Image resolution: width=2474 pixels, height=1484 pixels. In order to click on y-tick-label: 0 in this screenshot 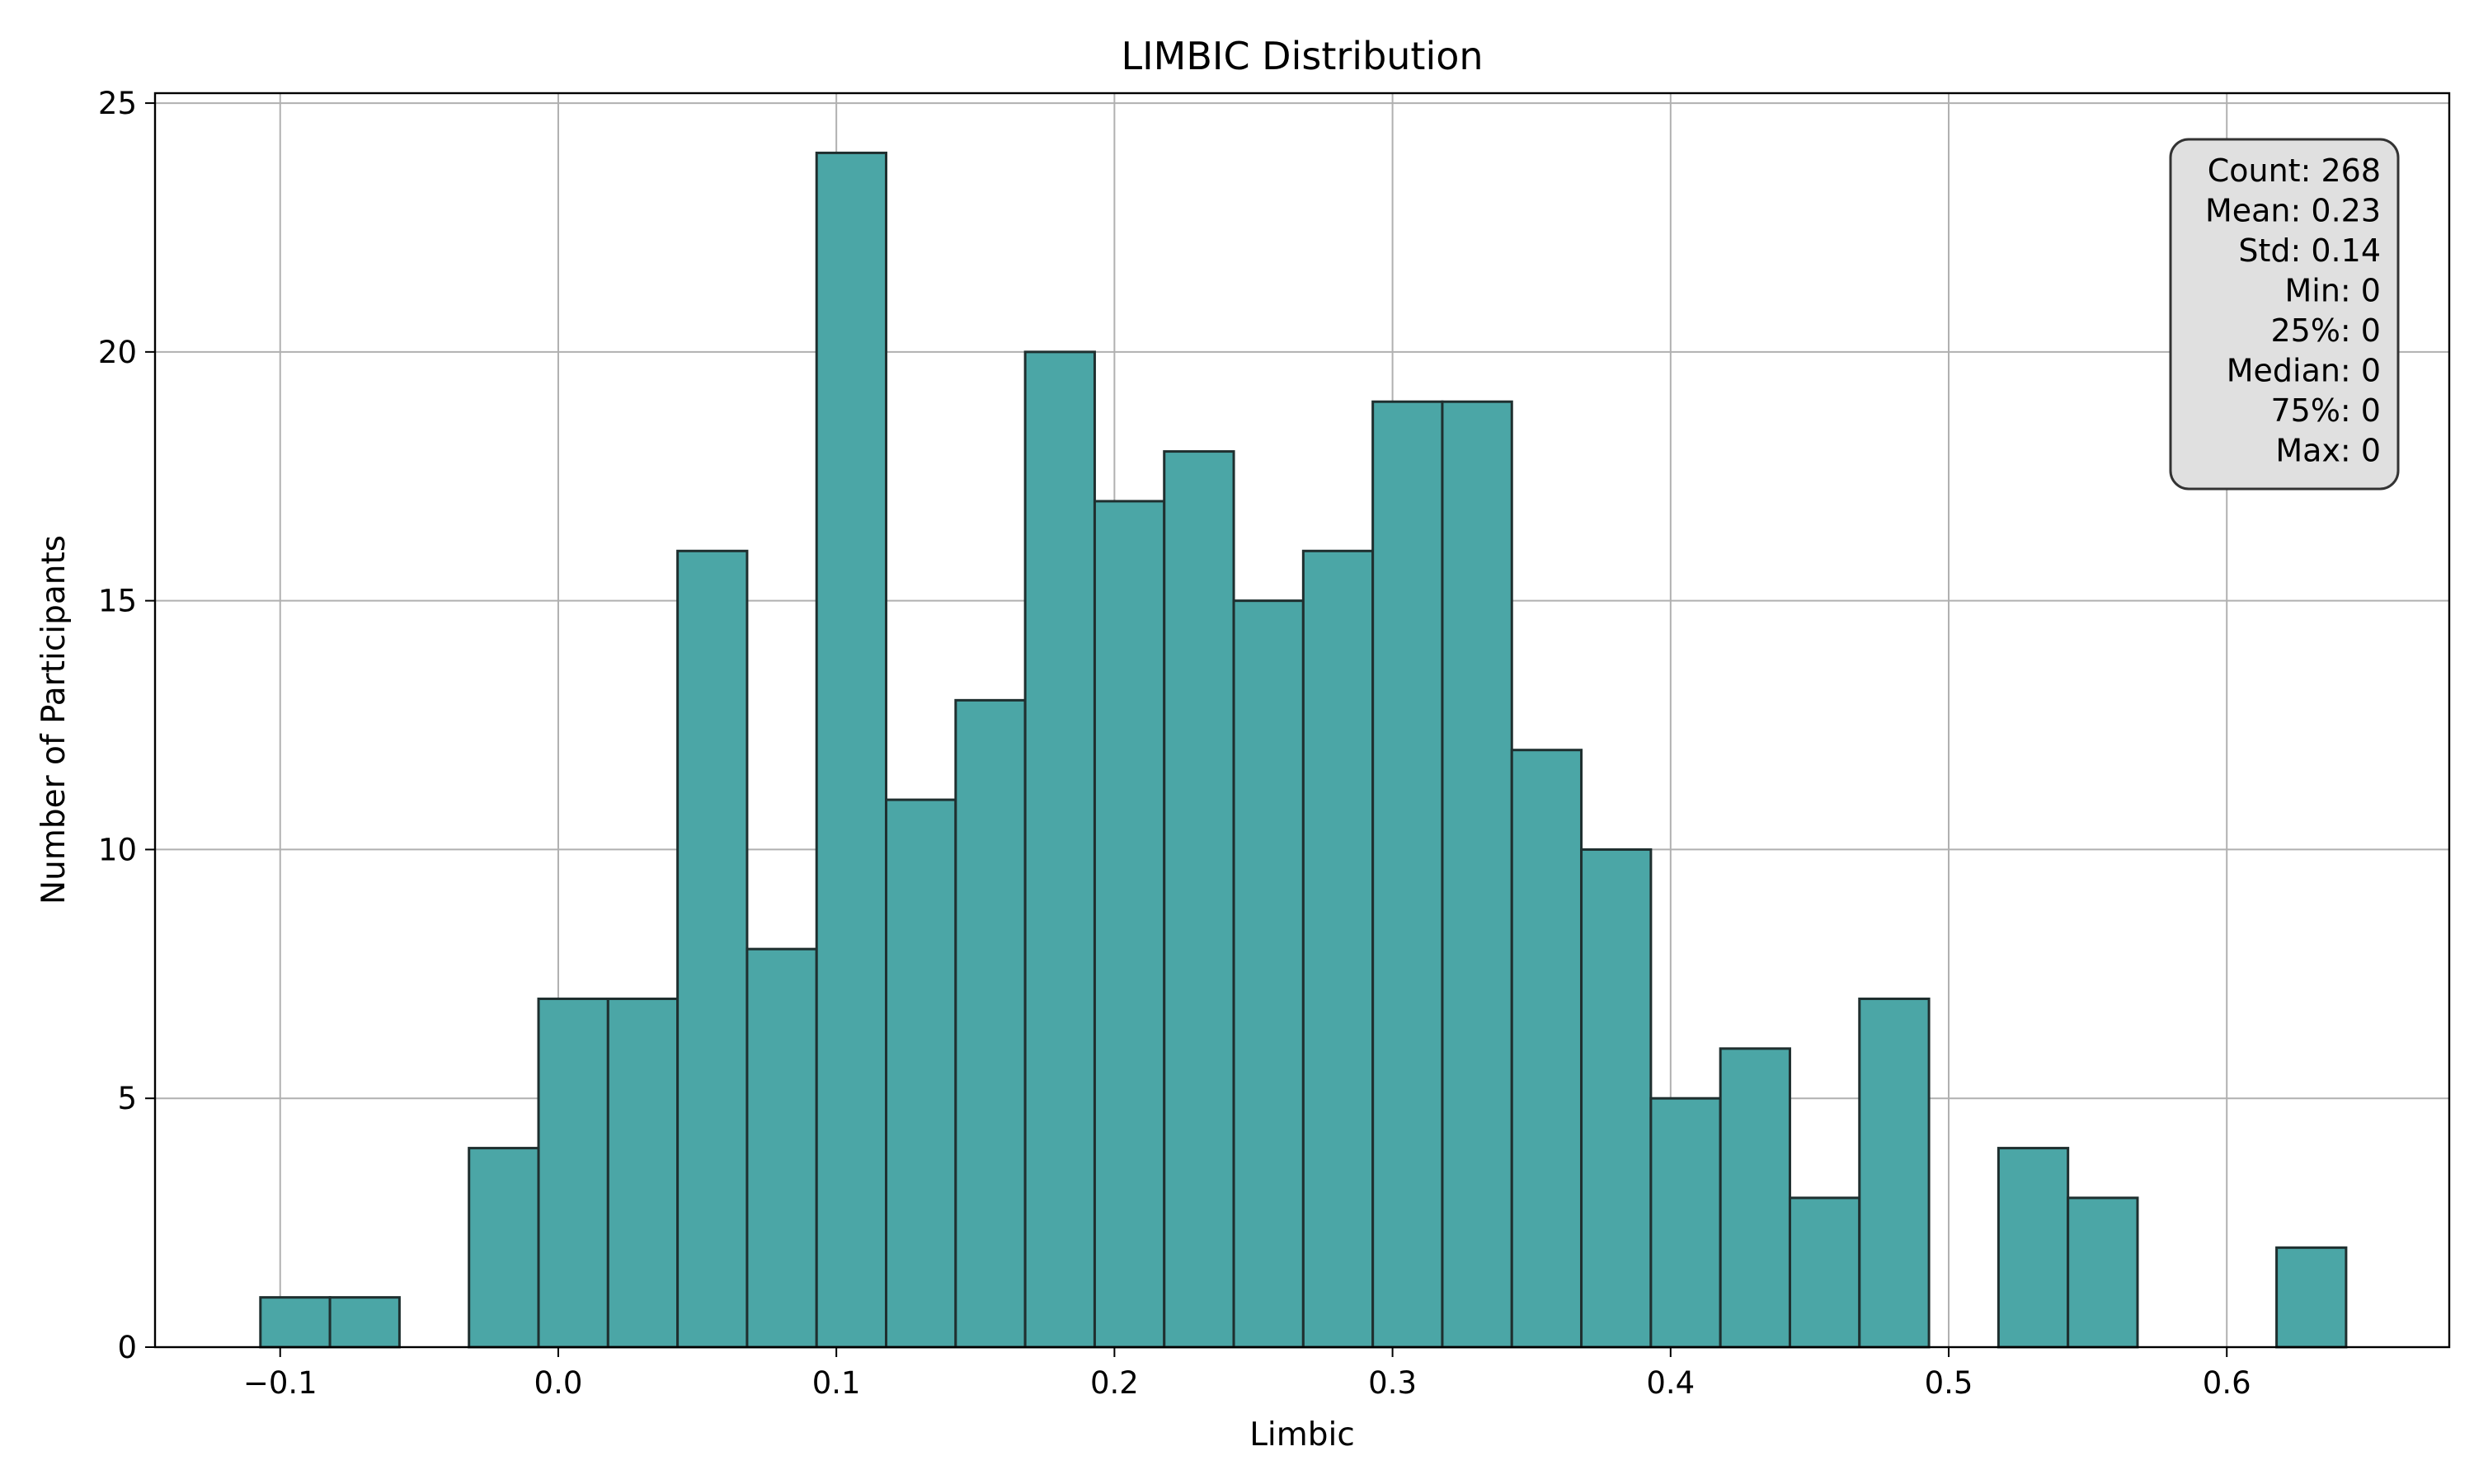, I will do `click(127, 1347)`.